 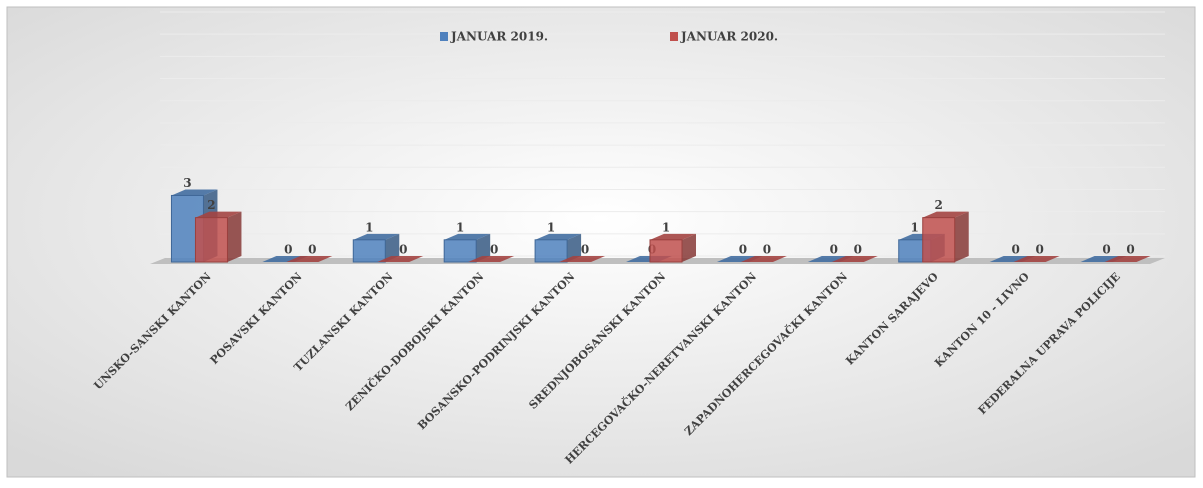 What do you see at coordinates (729, 37) in the screenshot?
I see `legend-label: JANUAR 2020.` at bounding box center [729, 37].